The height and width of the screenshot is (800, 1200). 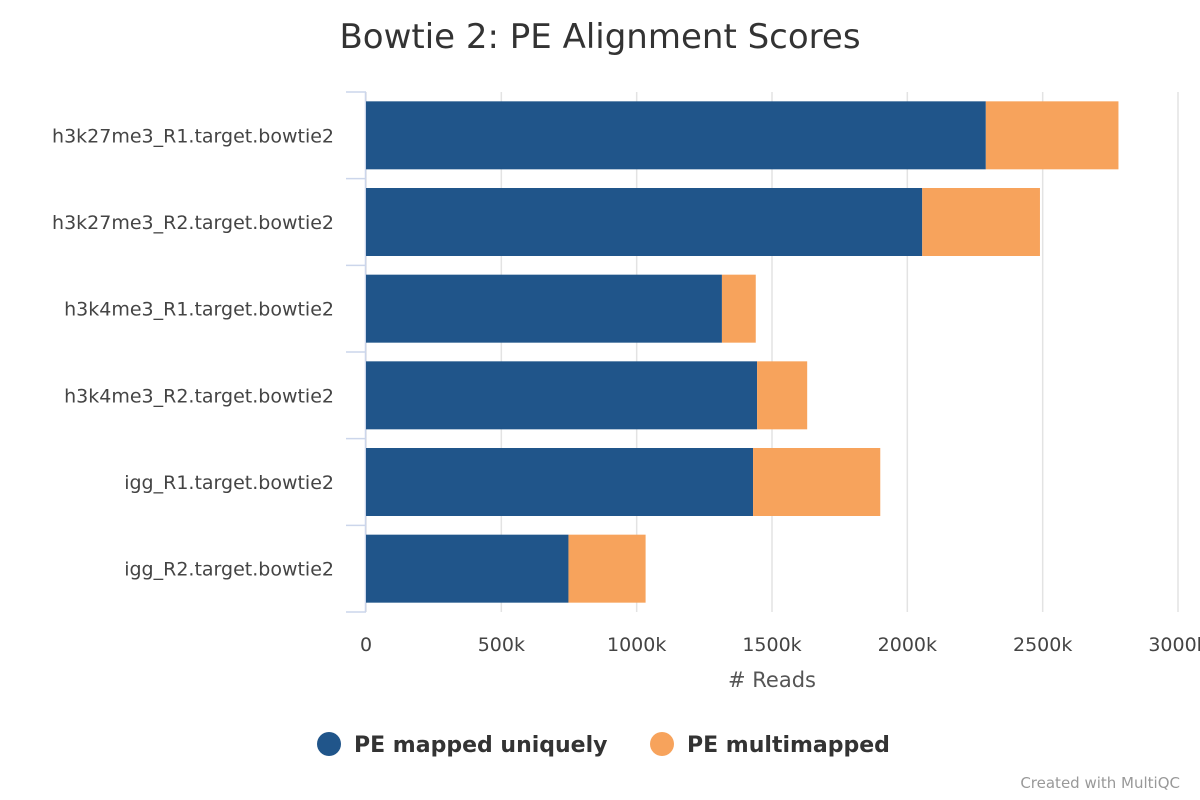 What do you see at coordinates (788, 745) in the screenshot?
I see `legend-label: PE multimapped` at bounding box center [788, 745].